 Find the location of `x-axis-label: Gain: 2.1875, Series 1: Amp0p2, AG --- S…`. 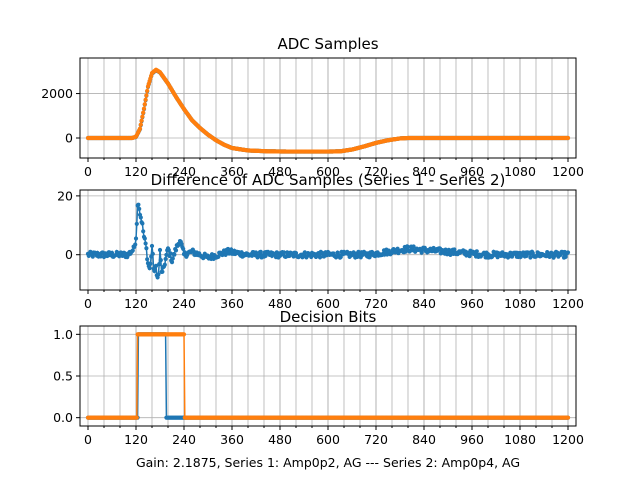

x-axis-label: Gain: 2.1875, Series 1: Amp0p2, AG --- S… is located at coordinates (328, 462).